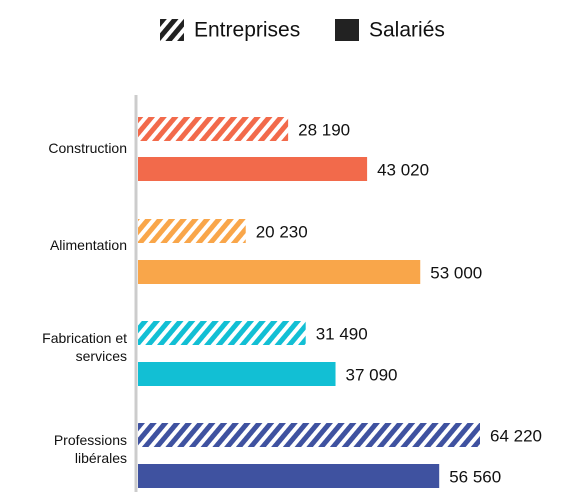  I want to click on value-label: 28 190, so click(324, 129).